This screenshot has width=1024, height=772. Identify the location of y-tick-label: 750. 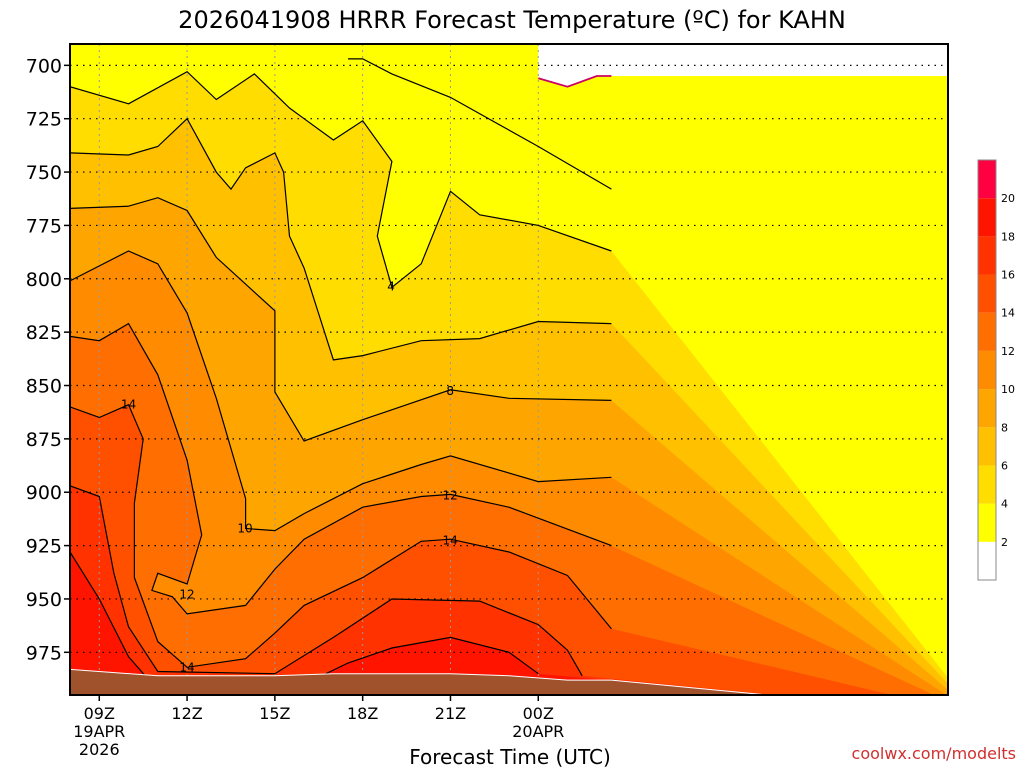
(44, 173).